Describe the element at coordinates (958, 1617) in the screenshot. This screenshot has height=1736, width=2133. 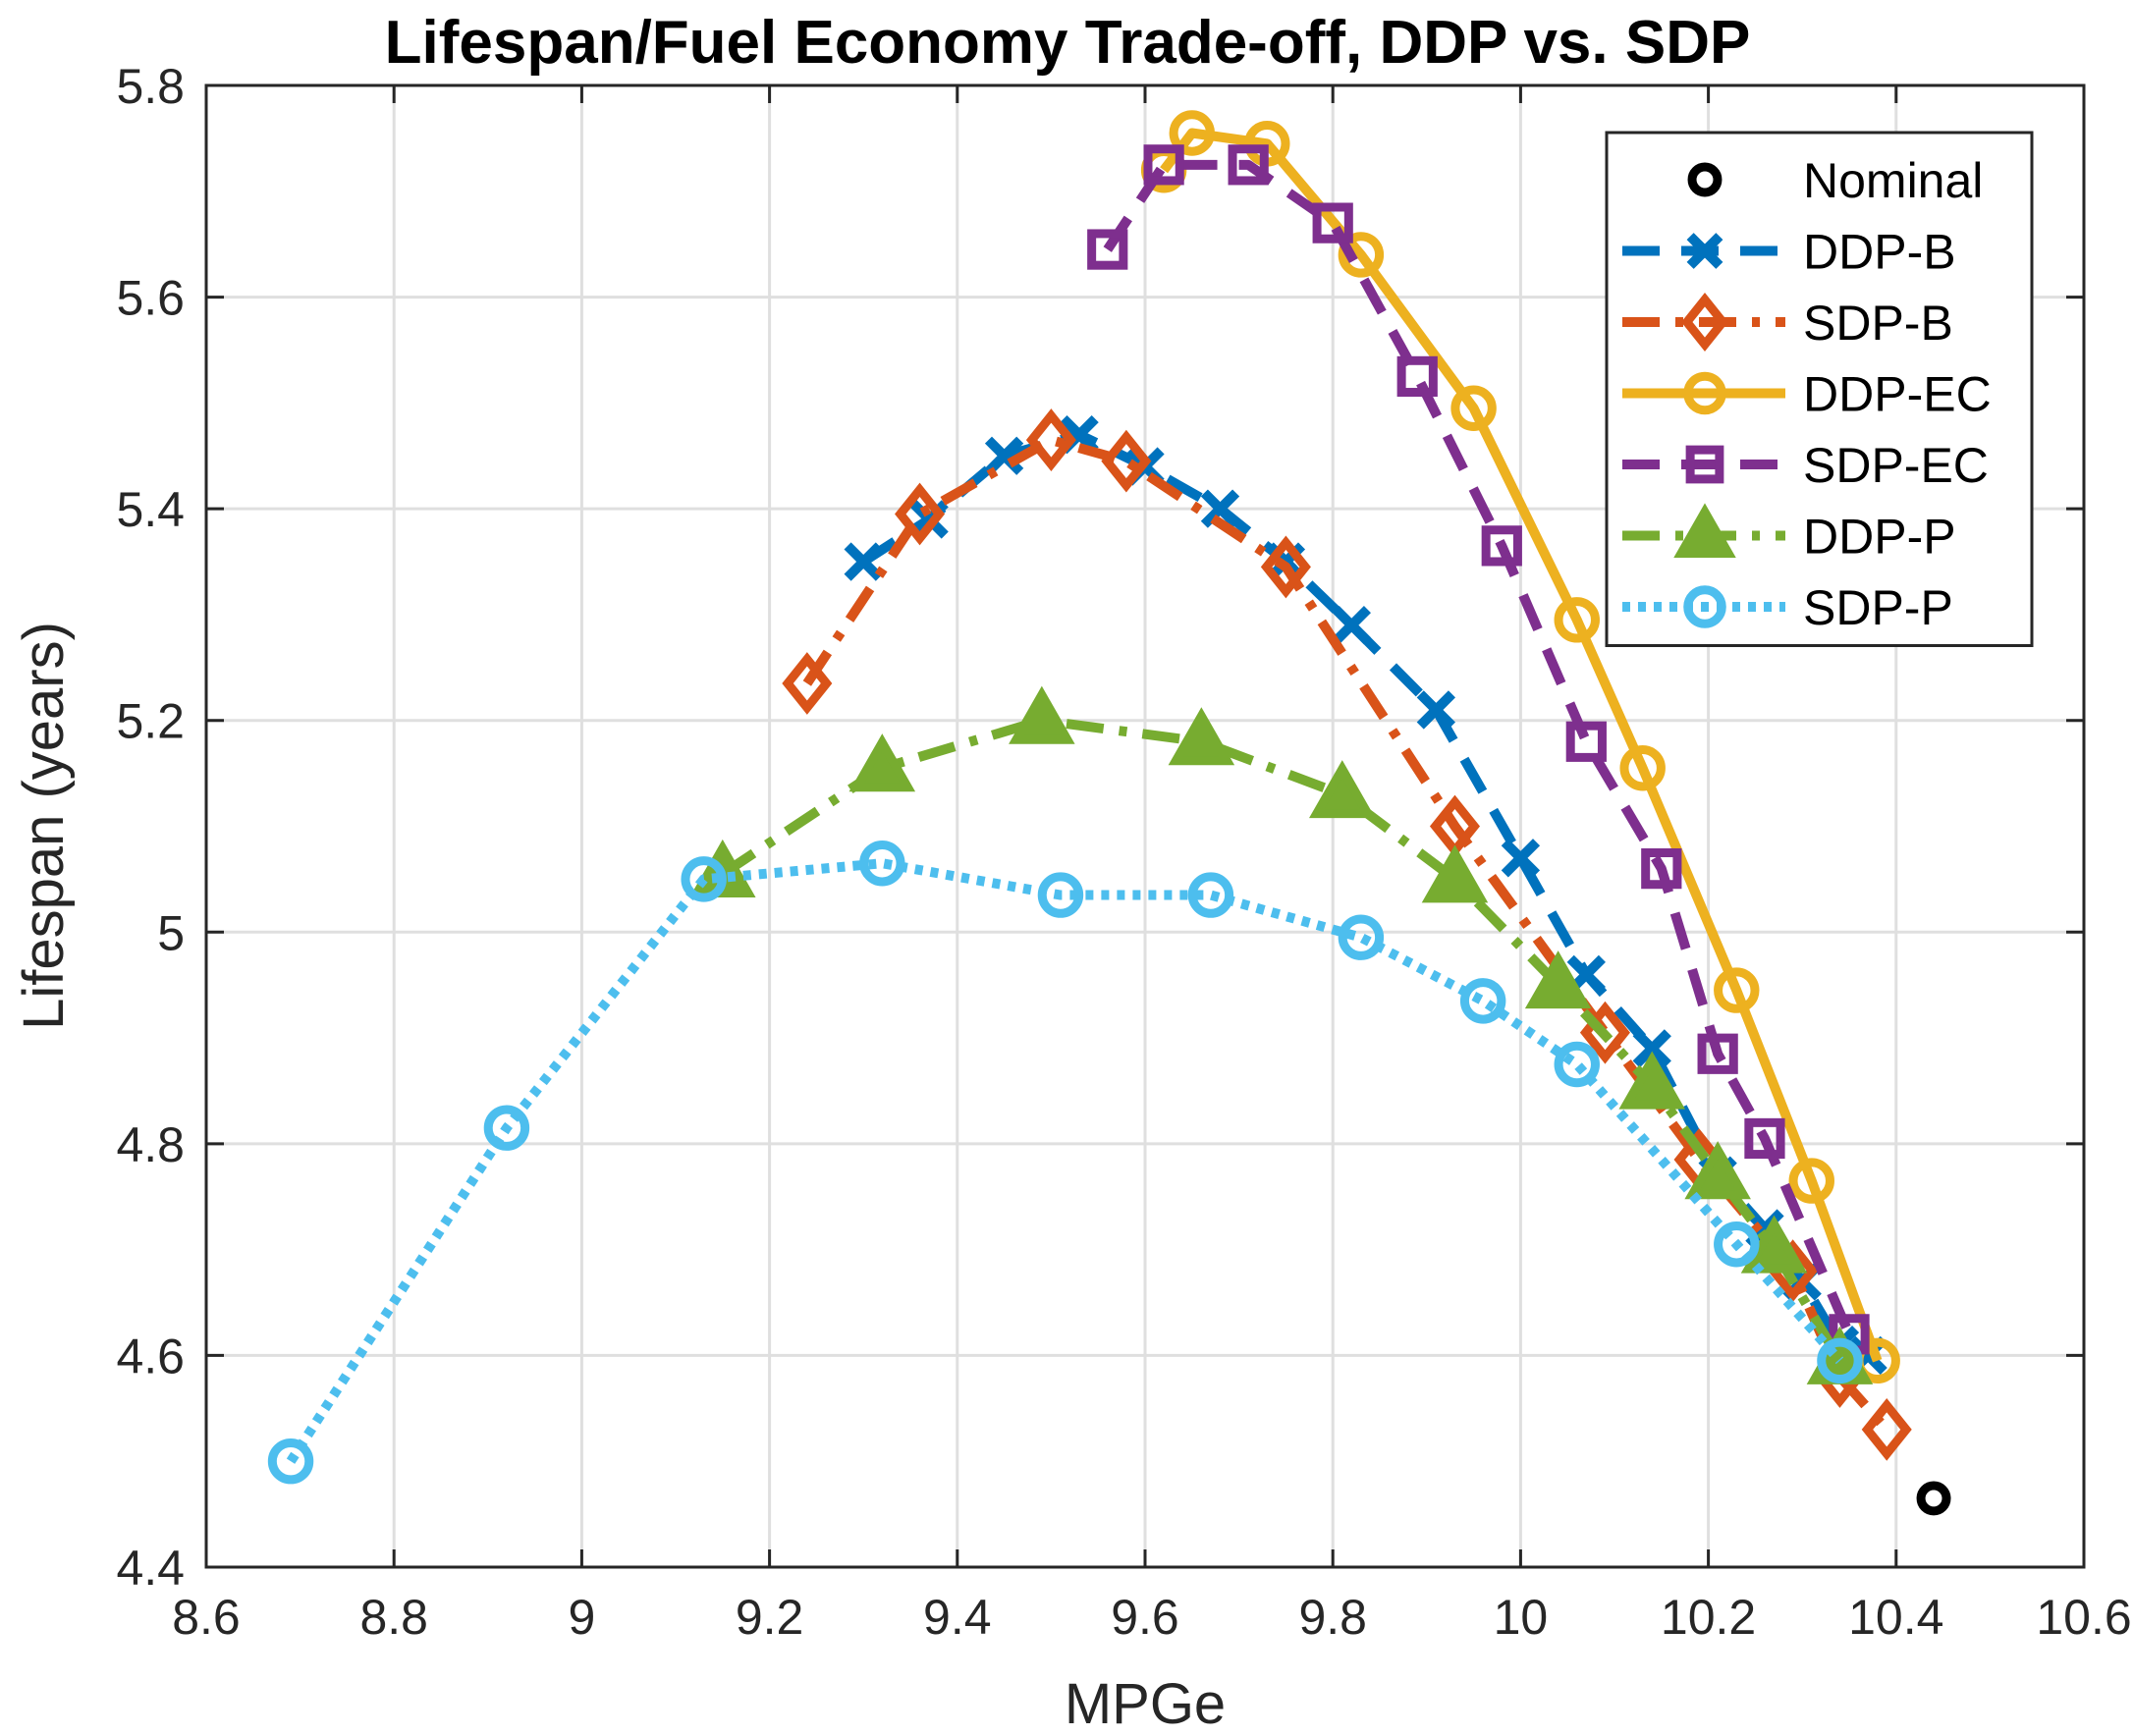
I see `x-tick-label: 9.4` at that location.